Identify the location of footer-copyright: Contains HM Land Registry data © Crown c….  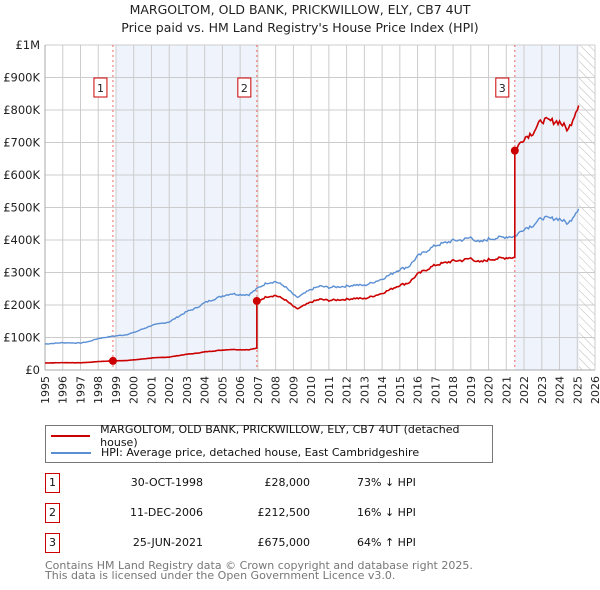
(259, 565).